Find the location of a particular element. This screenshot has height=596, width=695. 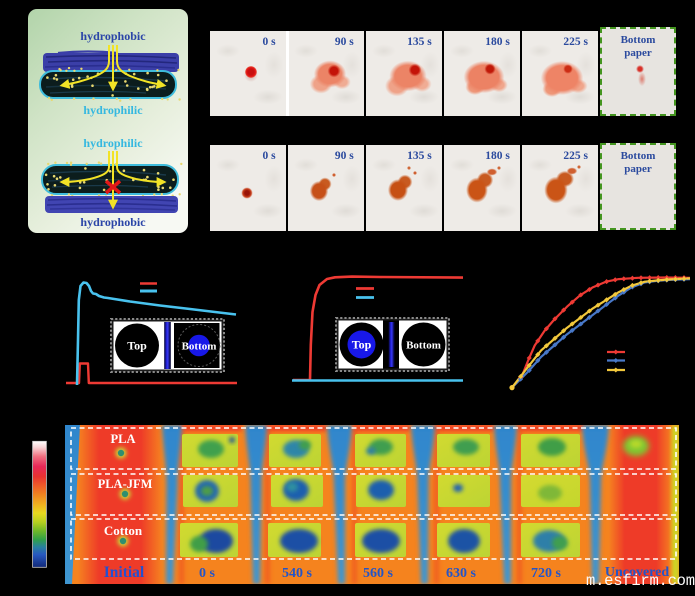

svg-text: PLA is located at coordinates (123, 439).